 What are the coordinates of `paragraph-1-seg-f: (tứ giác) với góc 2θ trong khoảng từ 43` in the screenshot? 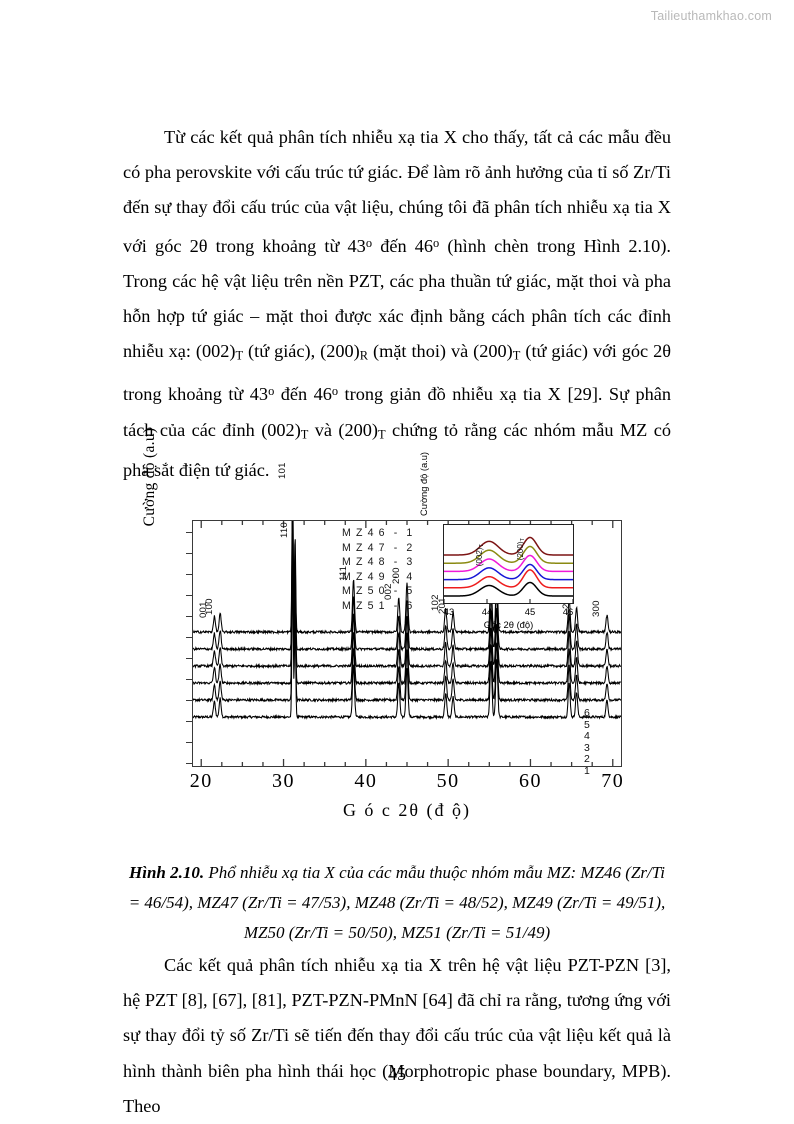 It's located at (397, 373).